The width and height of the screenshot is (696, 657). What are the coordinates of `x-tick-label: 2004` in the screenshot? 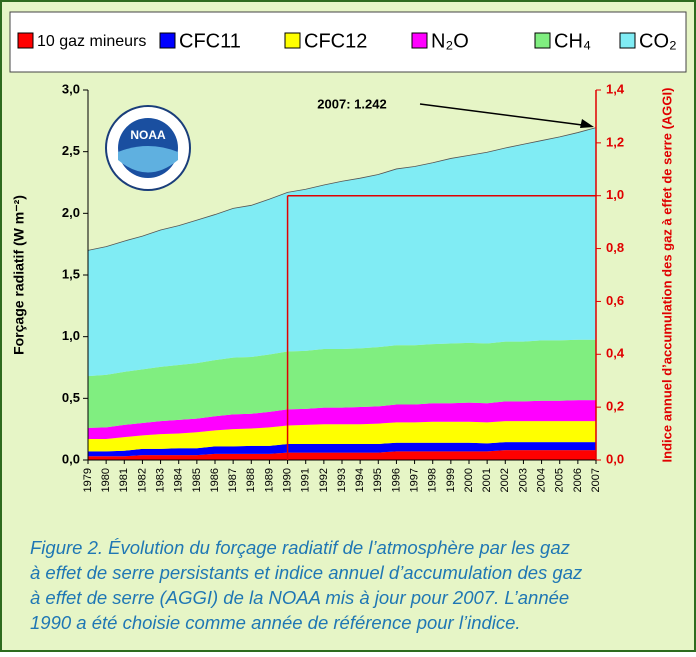 It's located at (541, 480).